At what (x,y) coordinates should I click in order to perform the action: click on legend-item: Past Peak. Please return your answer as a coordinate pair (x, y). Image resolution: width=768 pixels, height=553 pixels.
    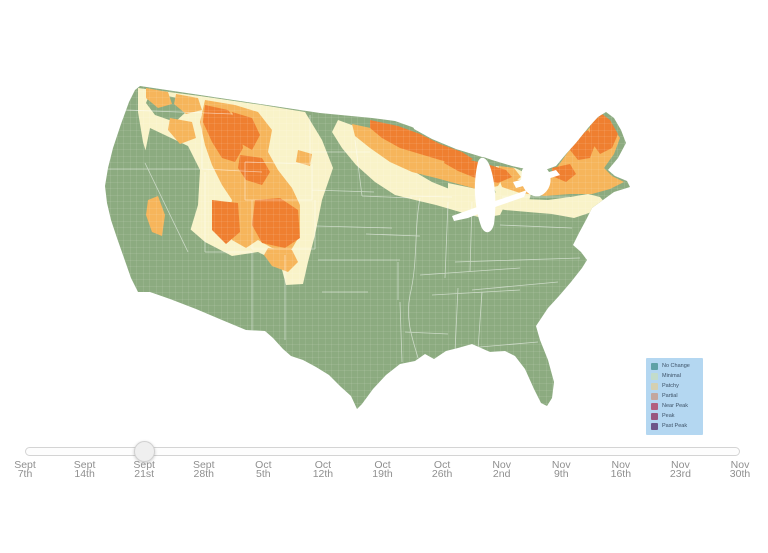
    Looking at the image, I should click on (674, 426).